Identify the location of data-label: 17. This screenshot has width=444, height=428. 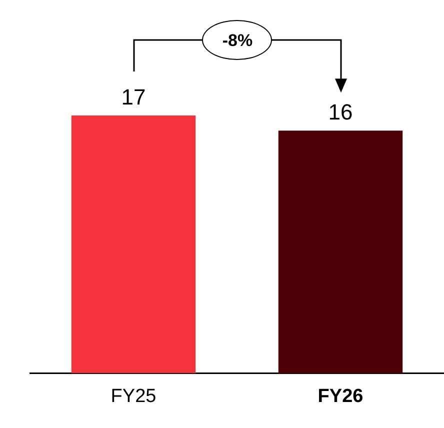
(133, 97).